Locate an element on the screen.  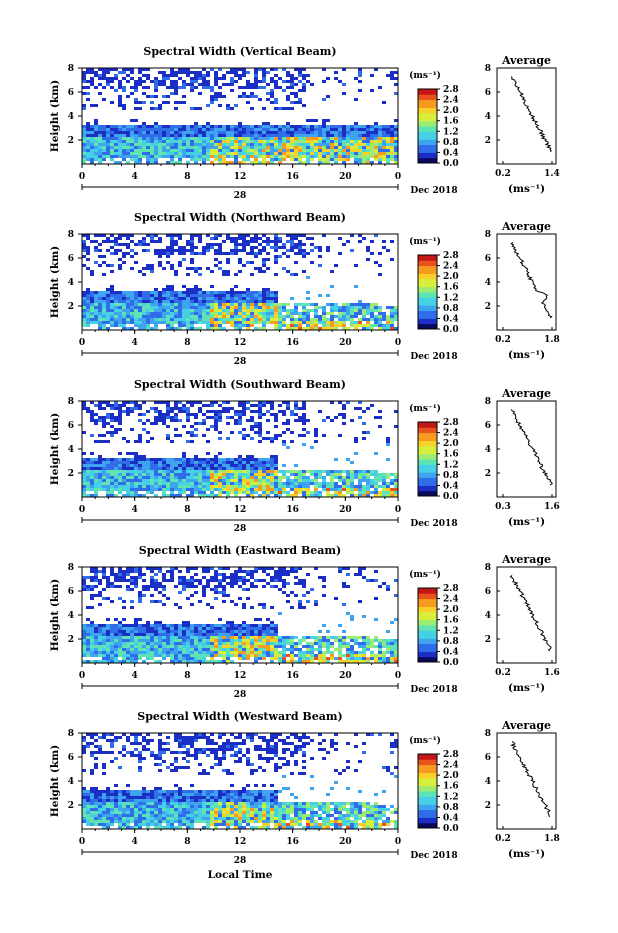
y-tick-label: 2 is located at coordinates (71, 307).